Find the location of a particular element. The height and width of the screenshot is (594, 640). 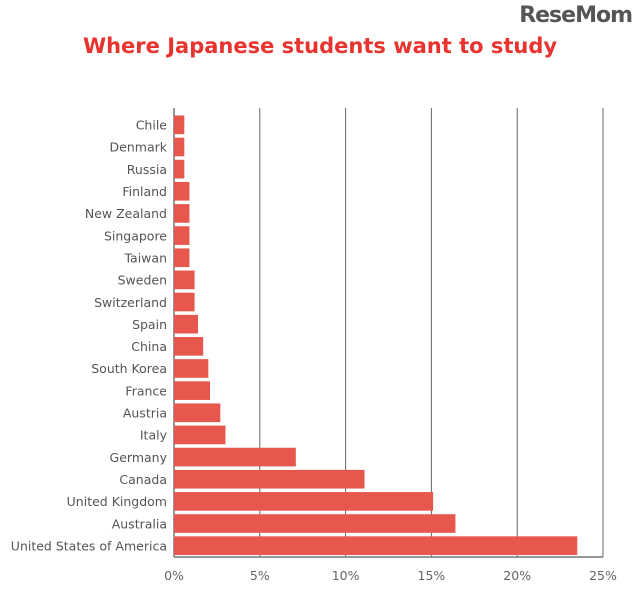

category-label: Switzerland is located at coordinates (130, 302).